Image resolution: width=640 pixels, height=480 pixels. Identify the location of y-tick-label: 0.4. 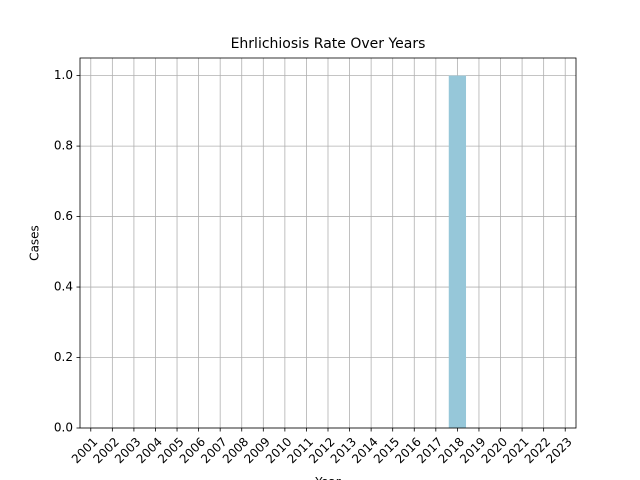
(63, 287).